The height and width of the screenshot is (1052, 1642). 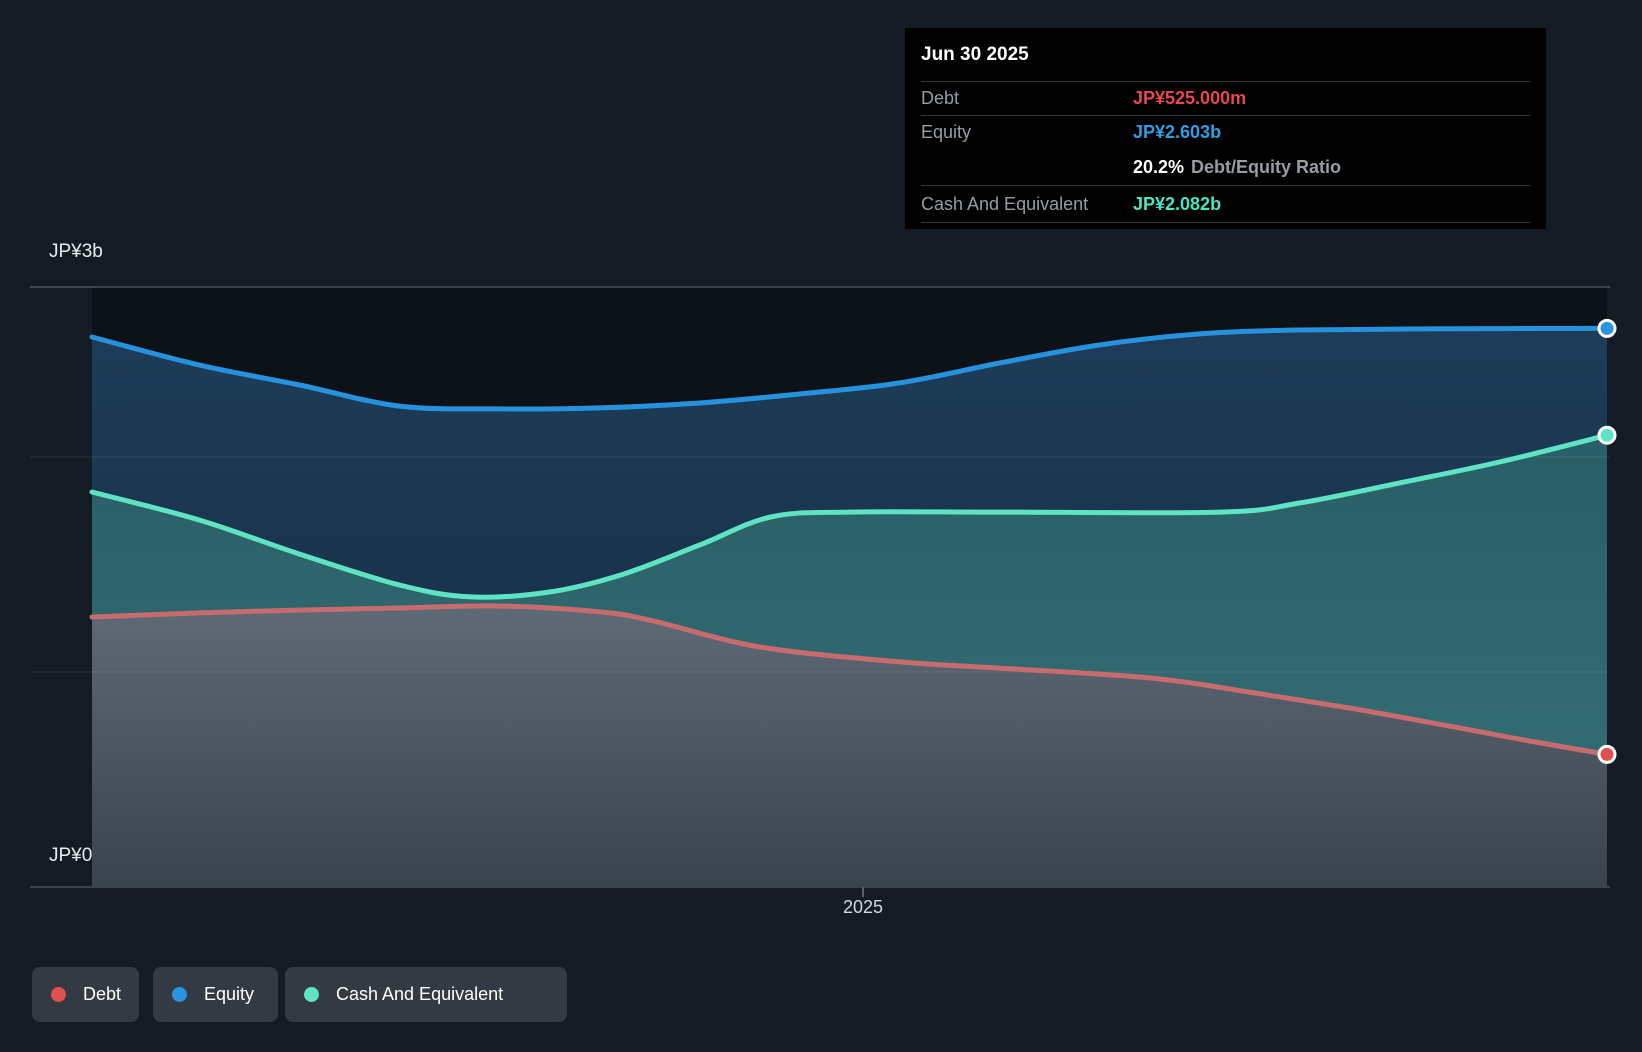 I want to click on legend-item-debt: Debt, so click(x=85, y=994).